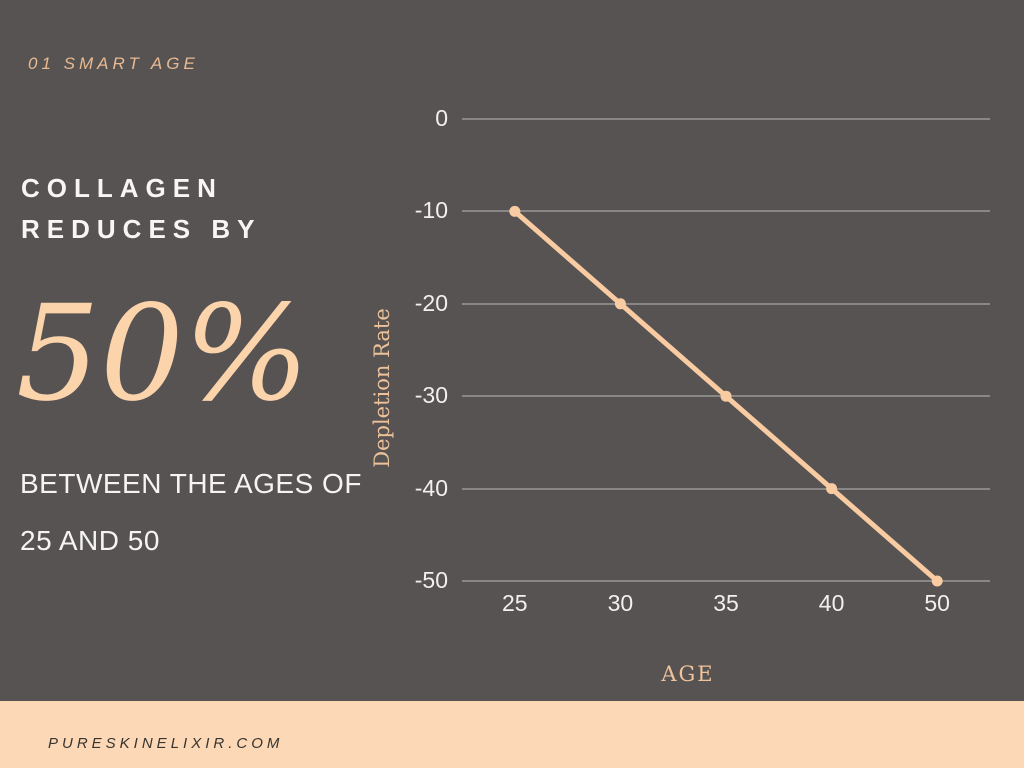 This screenshot has height=768, width=1024. What do you see at coordinates (726, 603) in the screenshot?
I see `x-tick-label: 35` at bounding box center [726, 603].